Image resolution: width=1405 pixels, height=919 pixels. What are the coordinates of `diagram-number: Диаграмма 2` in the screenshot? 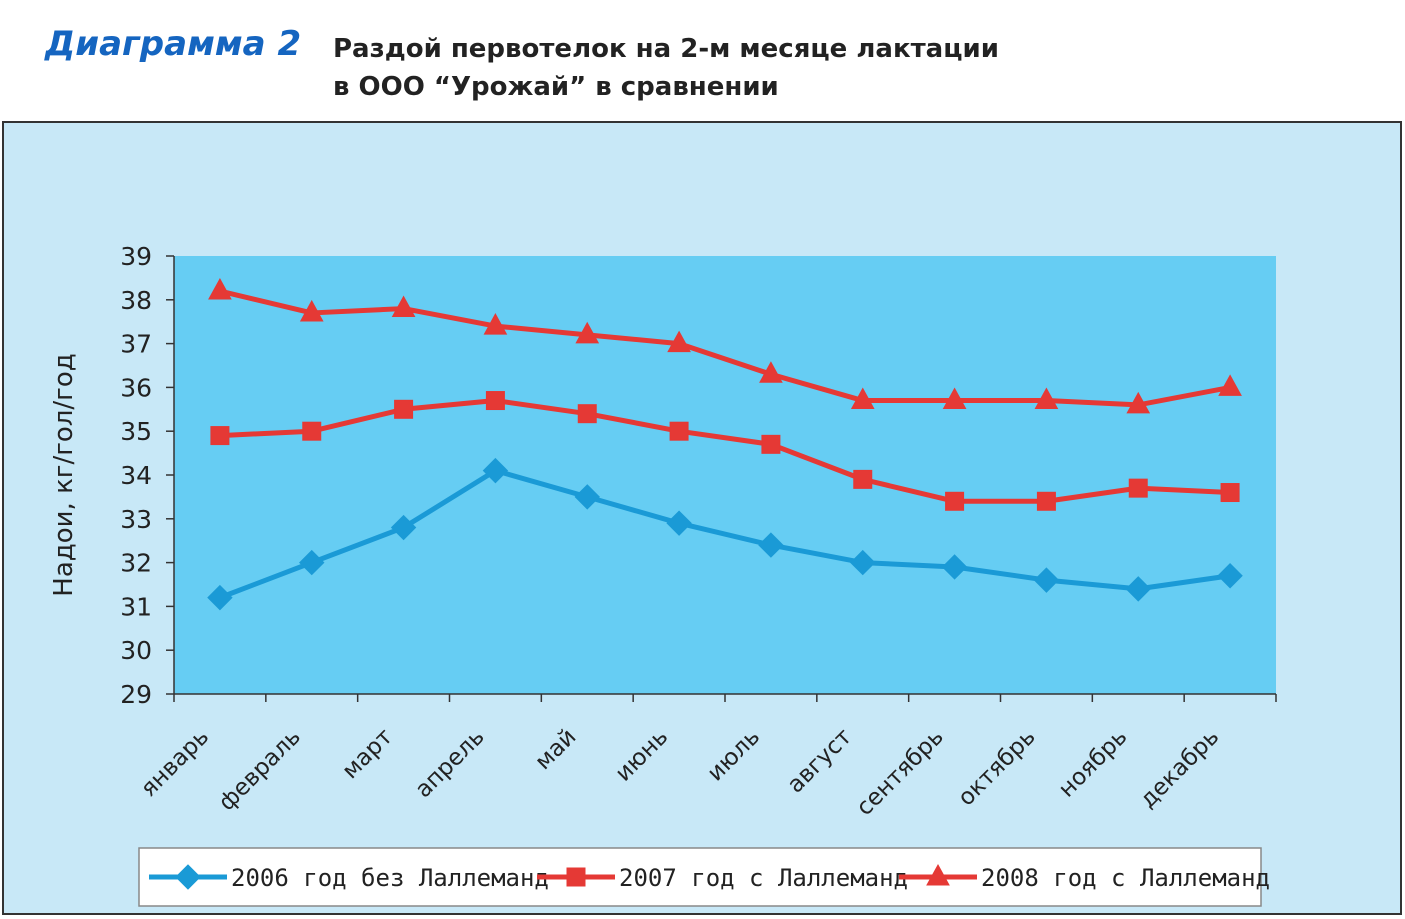 It's located at (173, 44).